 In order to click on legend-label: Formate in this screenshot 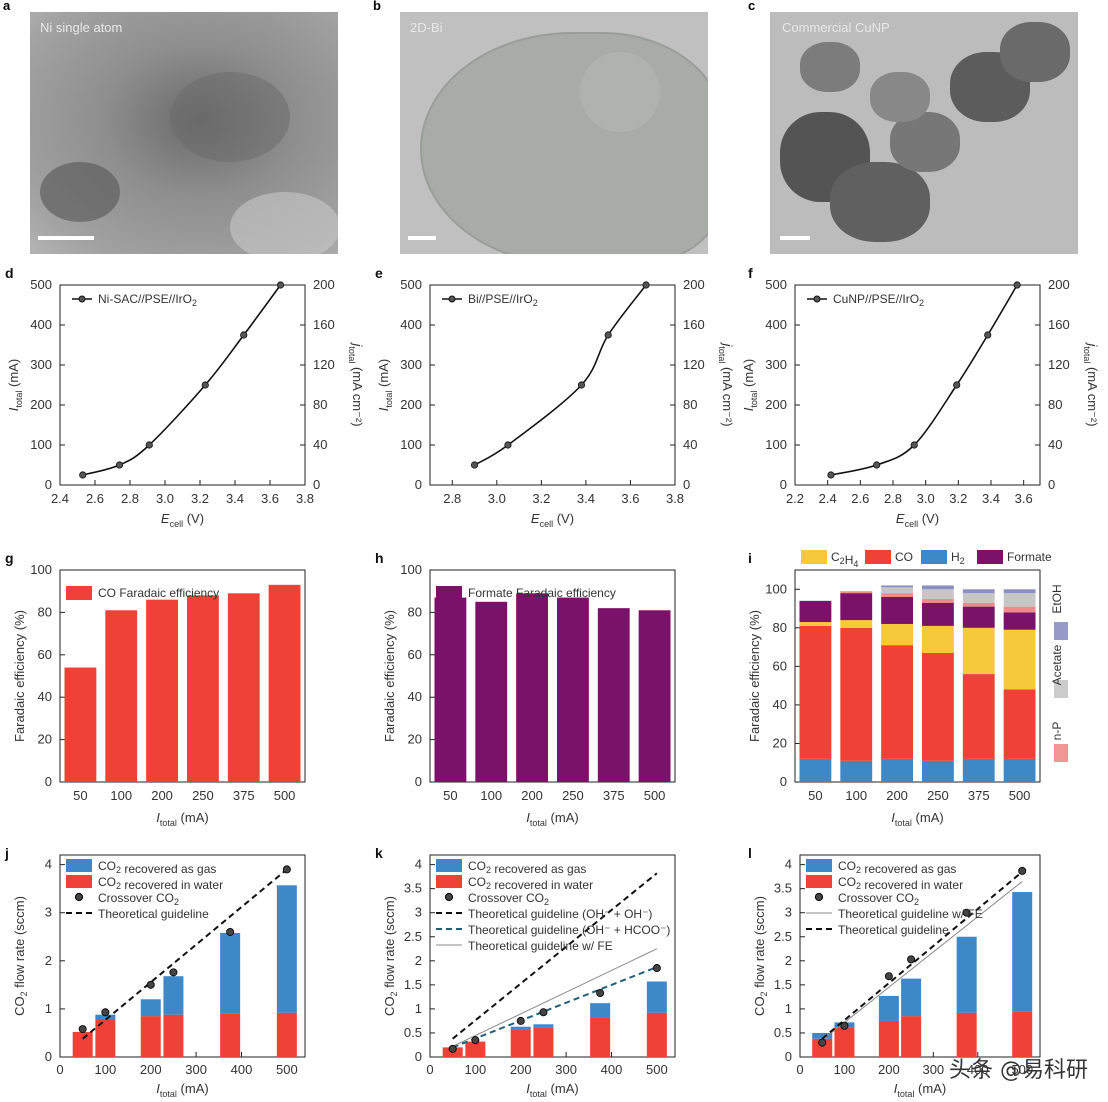, I will do `click(1029, 557)`.